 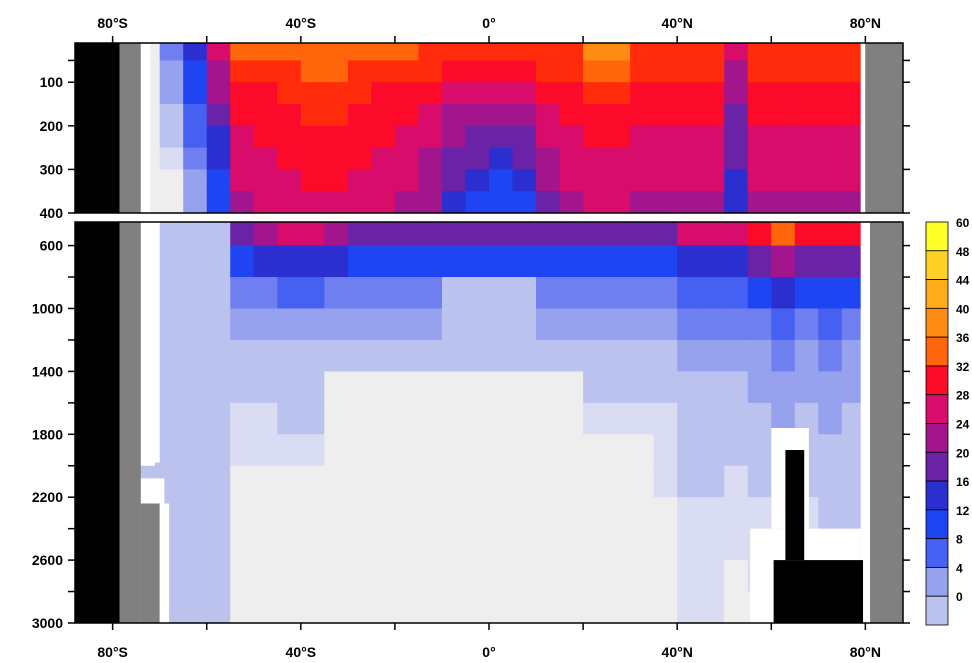 I want to click on y-lower-tick-label: 3000, so click(x=47, y=623).